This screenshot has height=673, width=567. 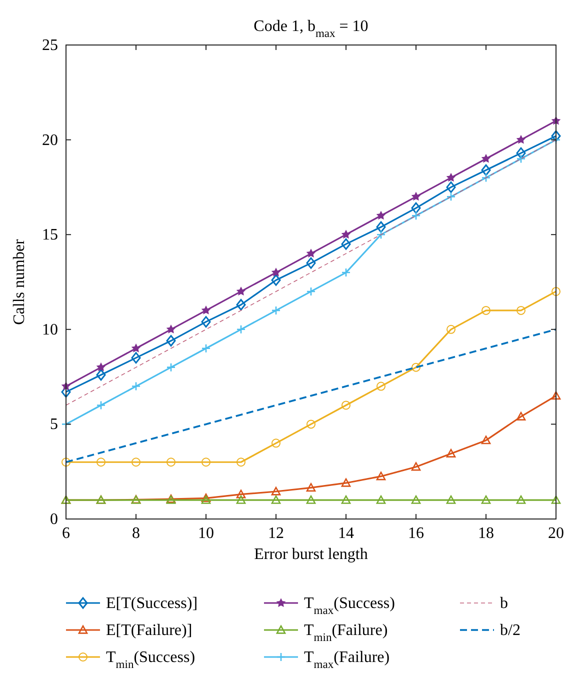 I want to click on x-tick-label: 20, so click(x=556, y=533).